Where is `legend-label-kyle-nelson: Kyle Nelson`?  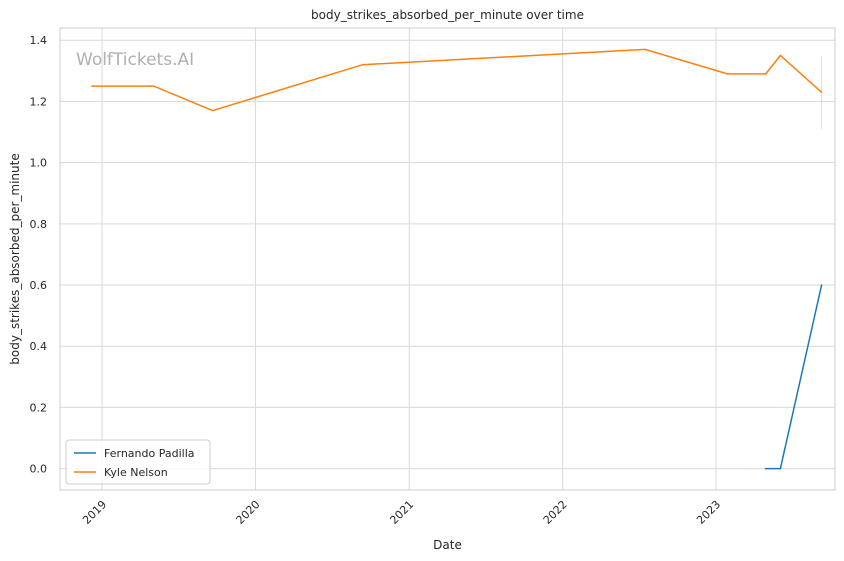 legend-label-kyle-nelson: Kyle Nelson is located at coordinates (136, 472).